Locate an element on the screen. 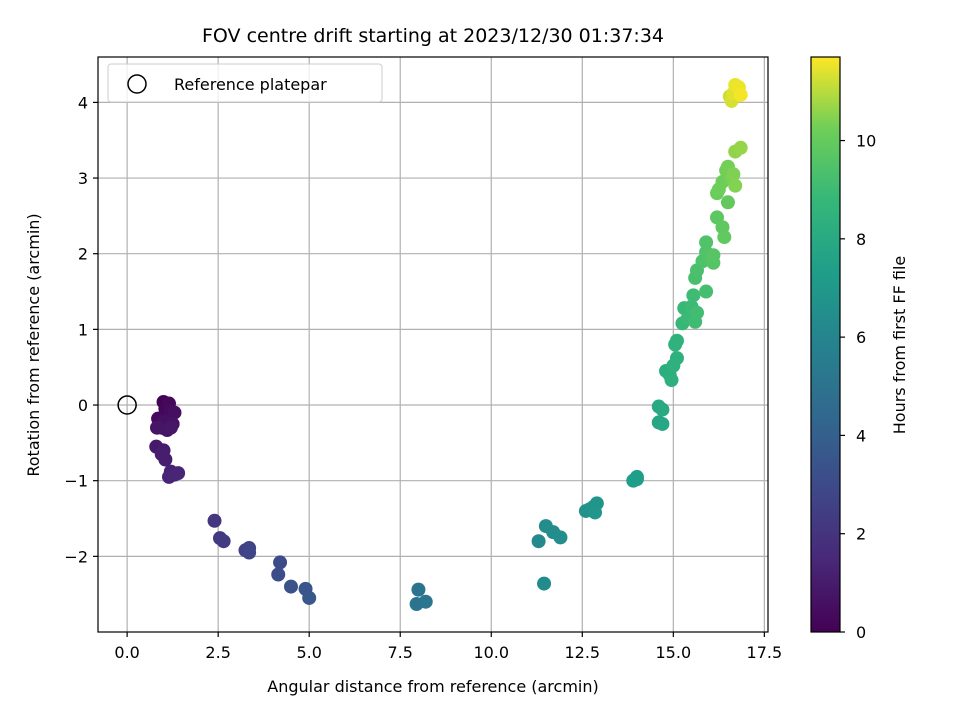  x-tick-label: 15.0 is located at coordinates (674, 652).